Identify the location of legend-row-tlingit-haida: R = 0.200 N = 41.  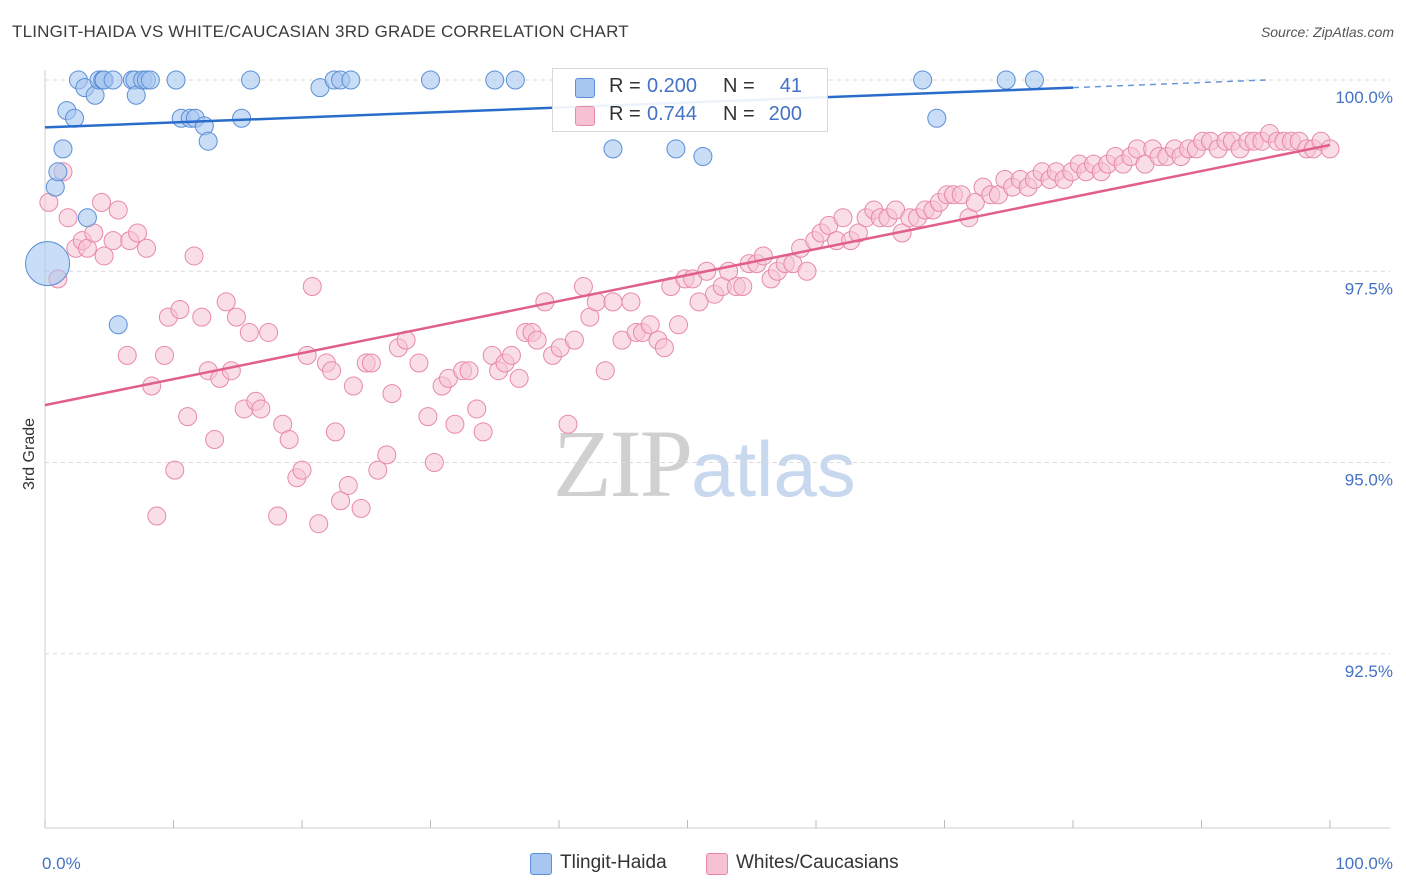
(690, 87).